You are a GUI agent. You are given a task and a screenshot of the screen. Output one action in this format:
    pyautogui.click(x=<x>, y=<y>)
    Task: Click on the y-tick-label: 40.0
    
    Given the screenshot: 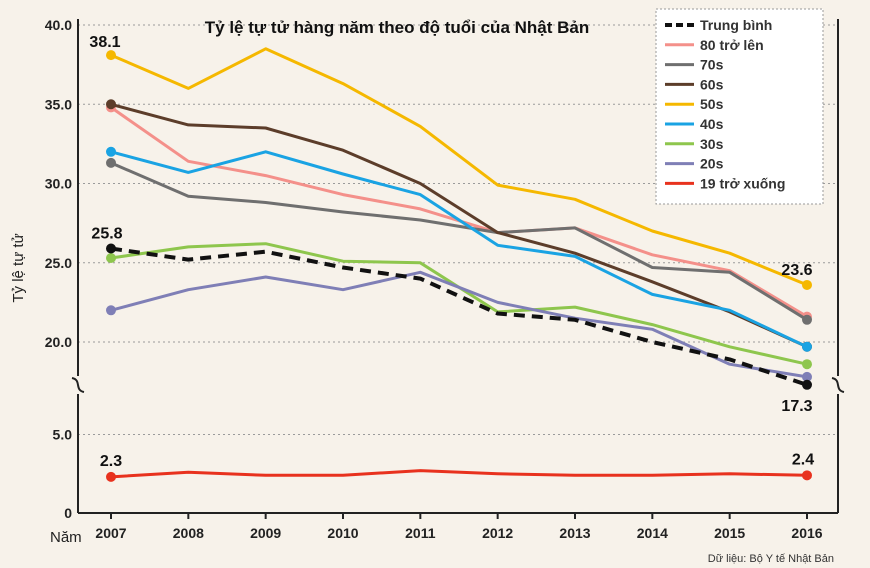 What is the action you would take?
    pyautogui.click(x=58, y=25)
    